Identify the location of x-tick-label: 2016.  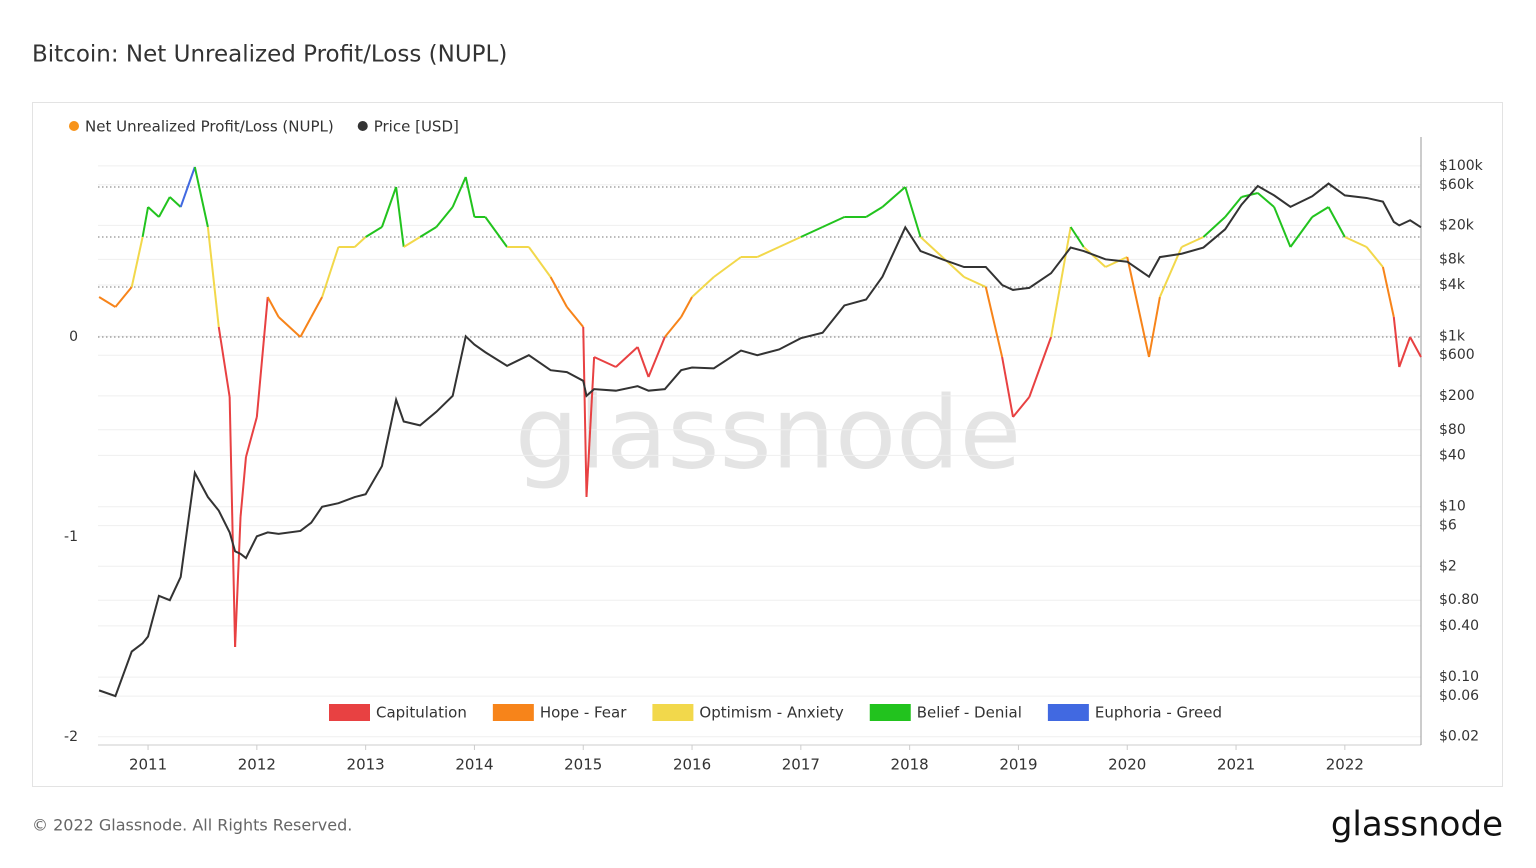
(692, 765).